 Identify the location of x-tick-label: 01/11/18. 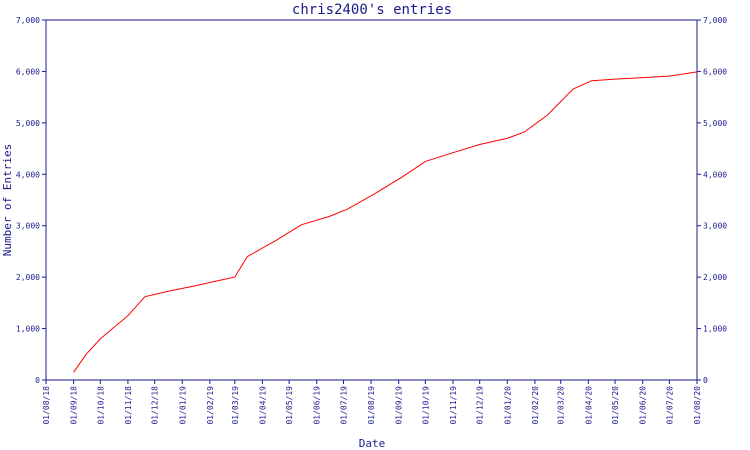
(128, 405).